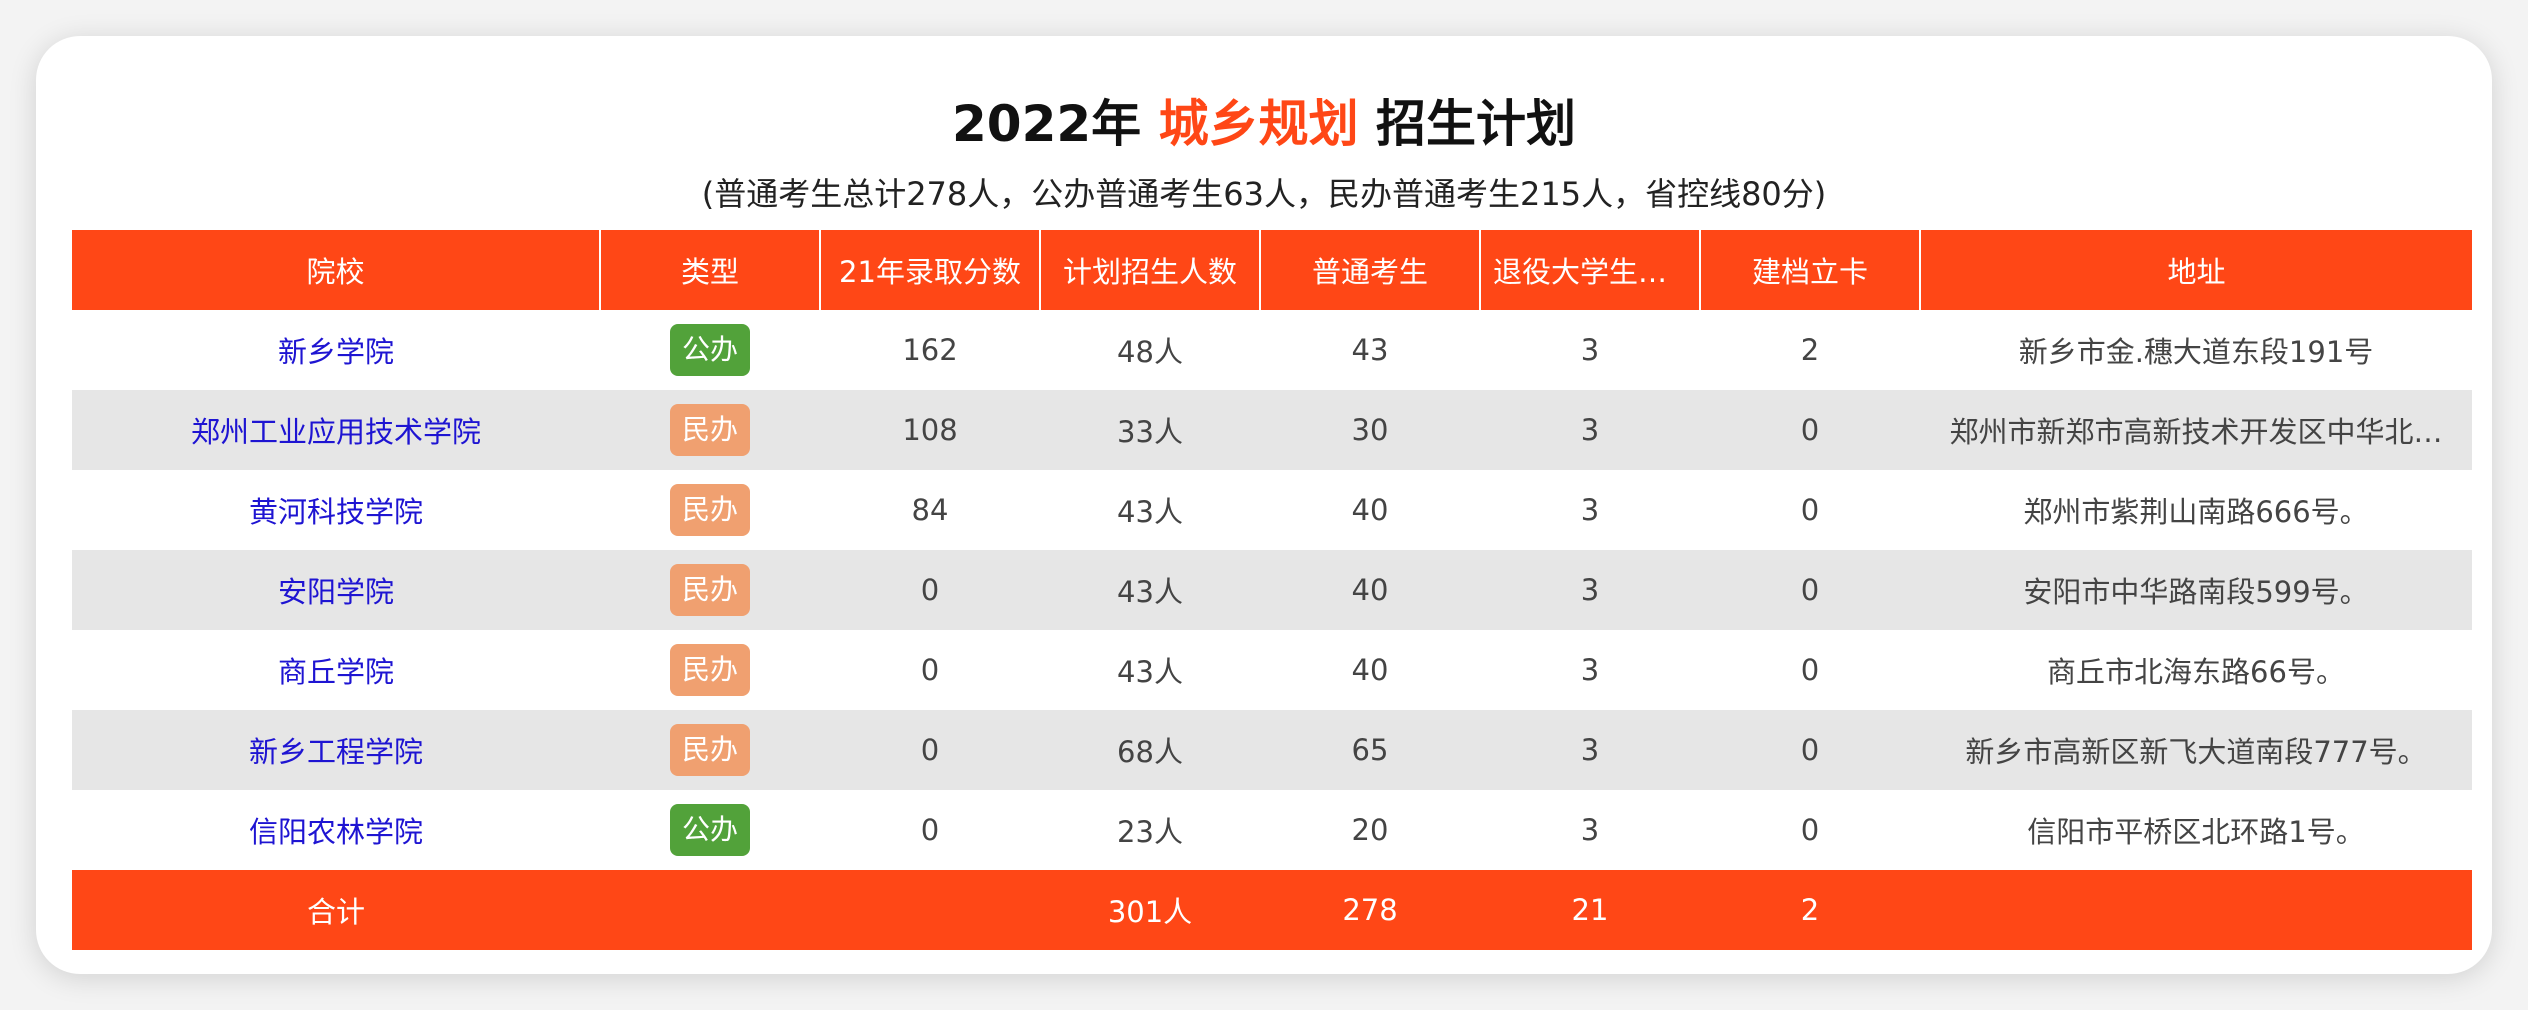  I want to click on plan-cell: 68人, so click(1150, 752).